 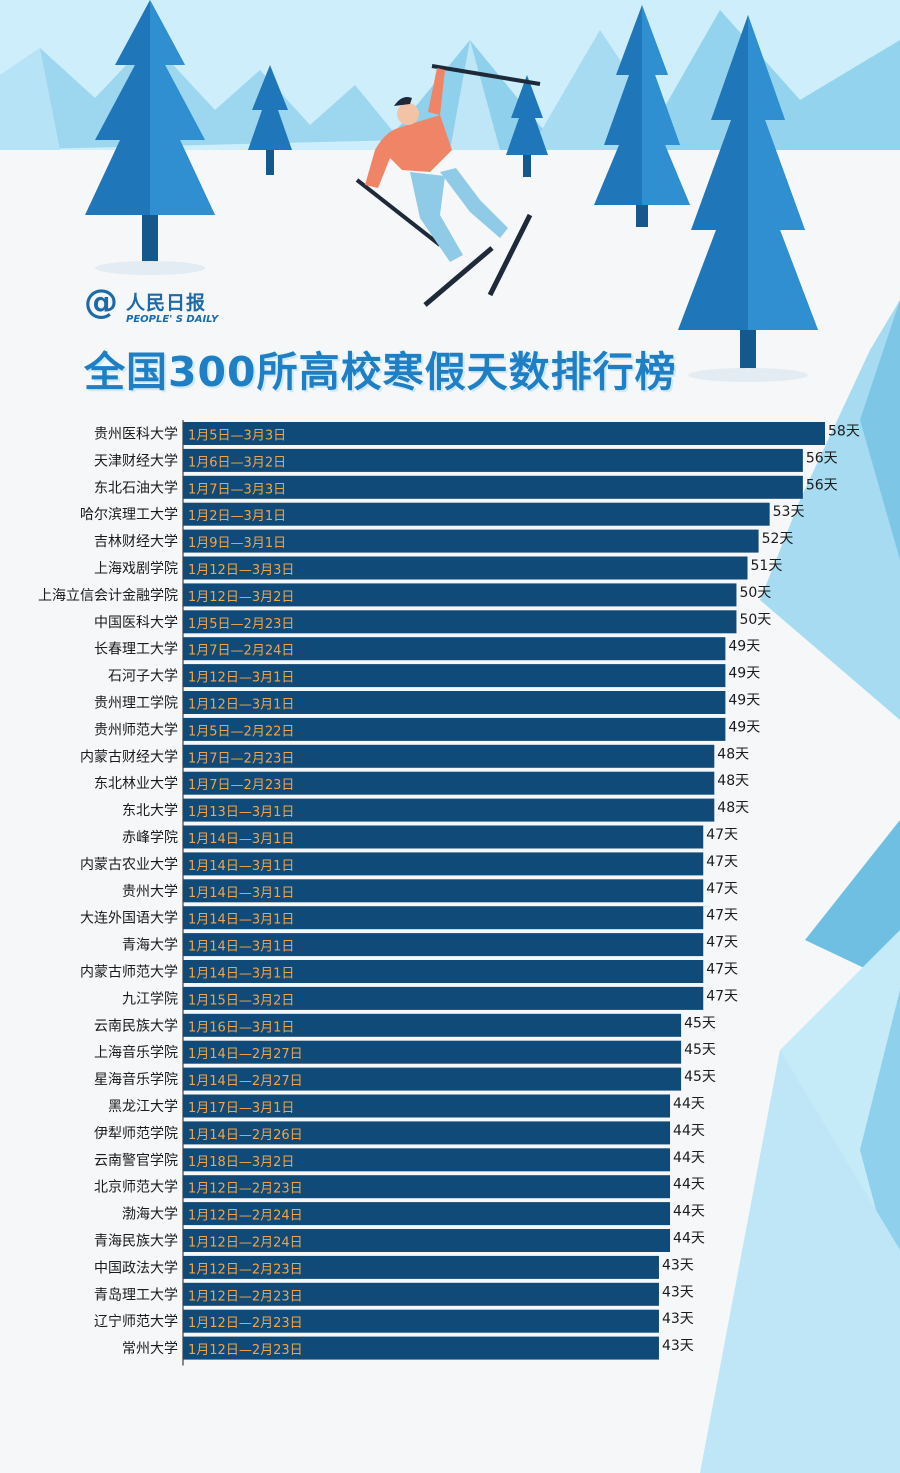 I want to click on bar-row: 长春理工大学 1月7日—2月24日 49天, so click(x=427, y=649).